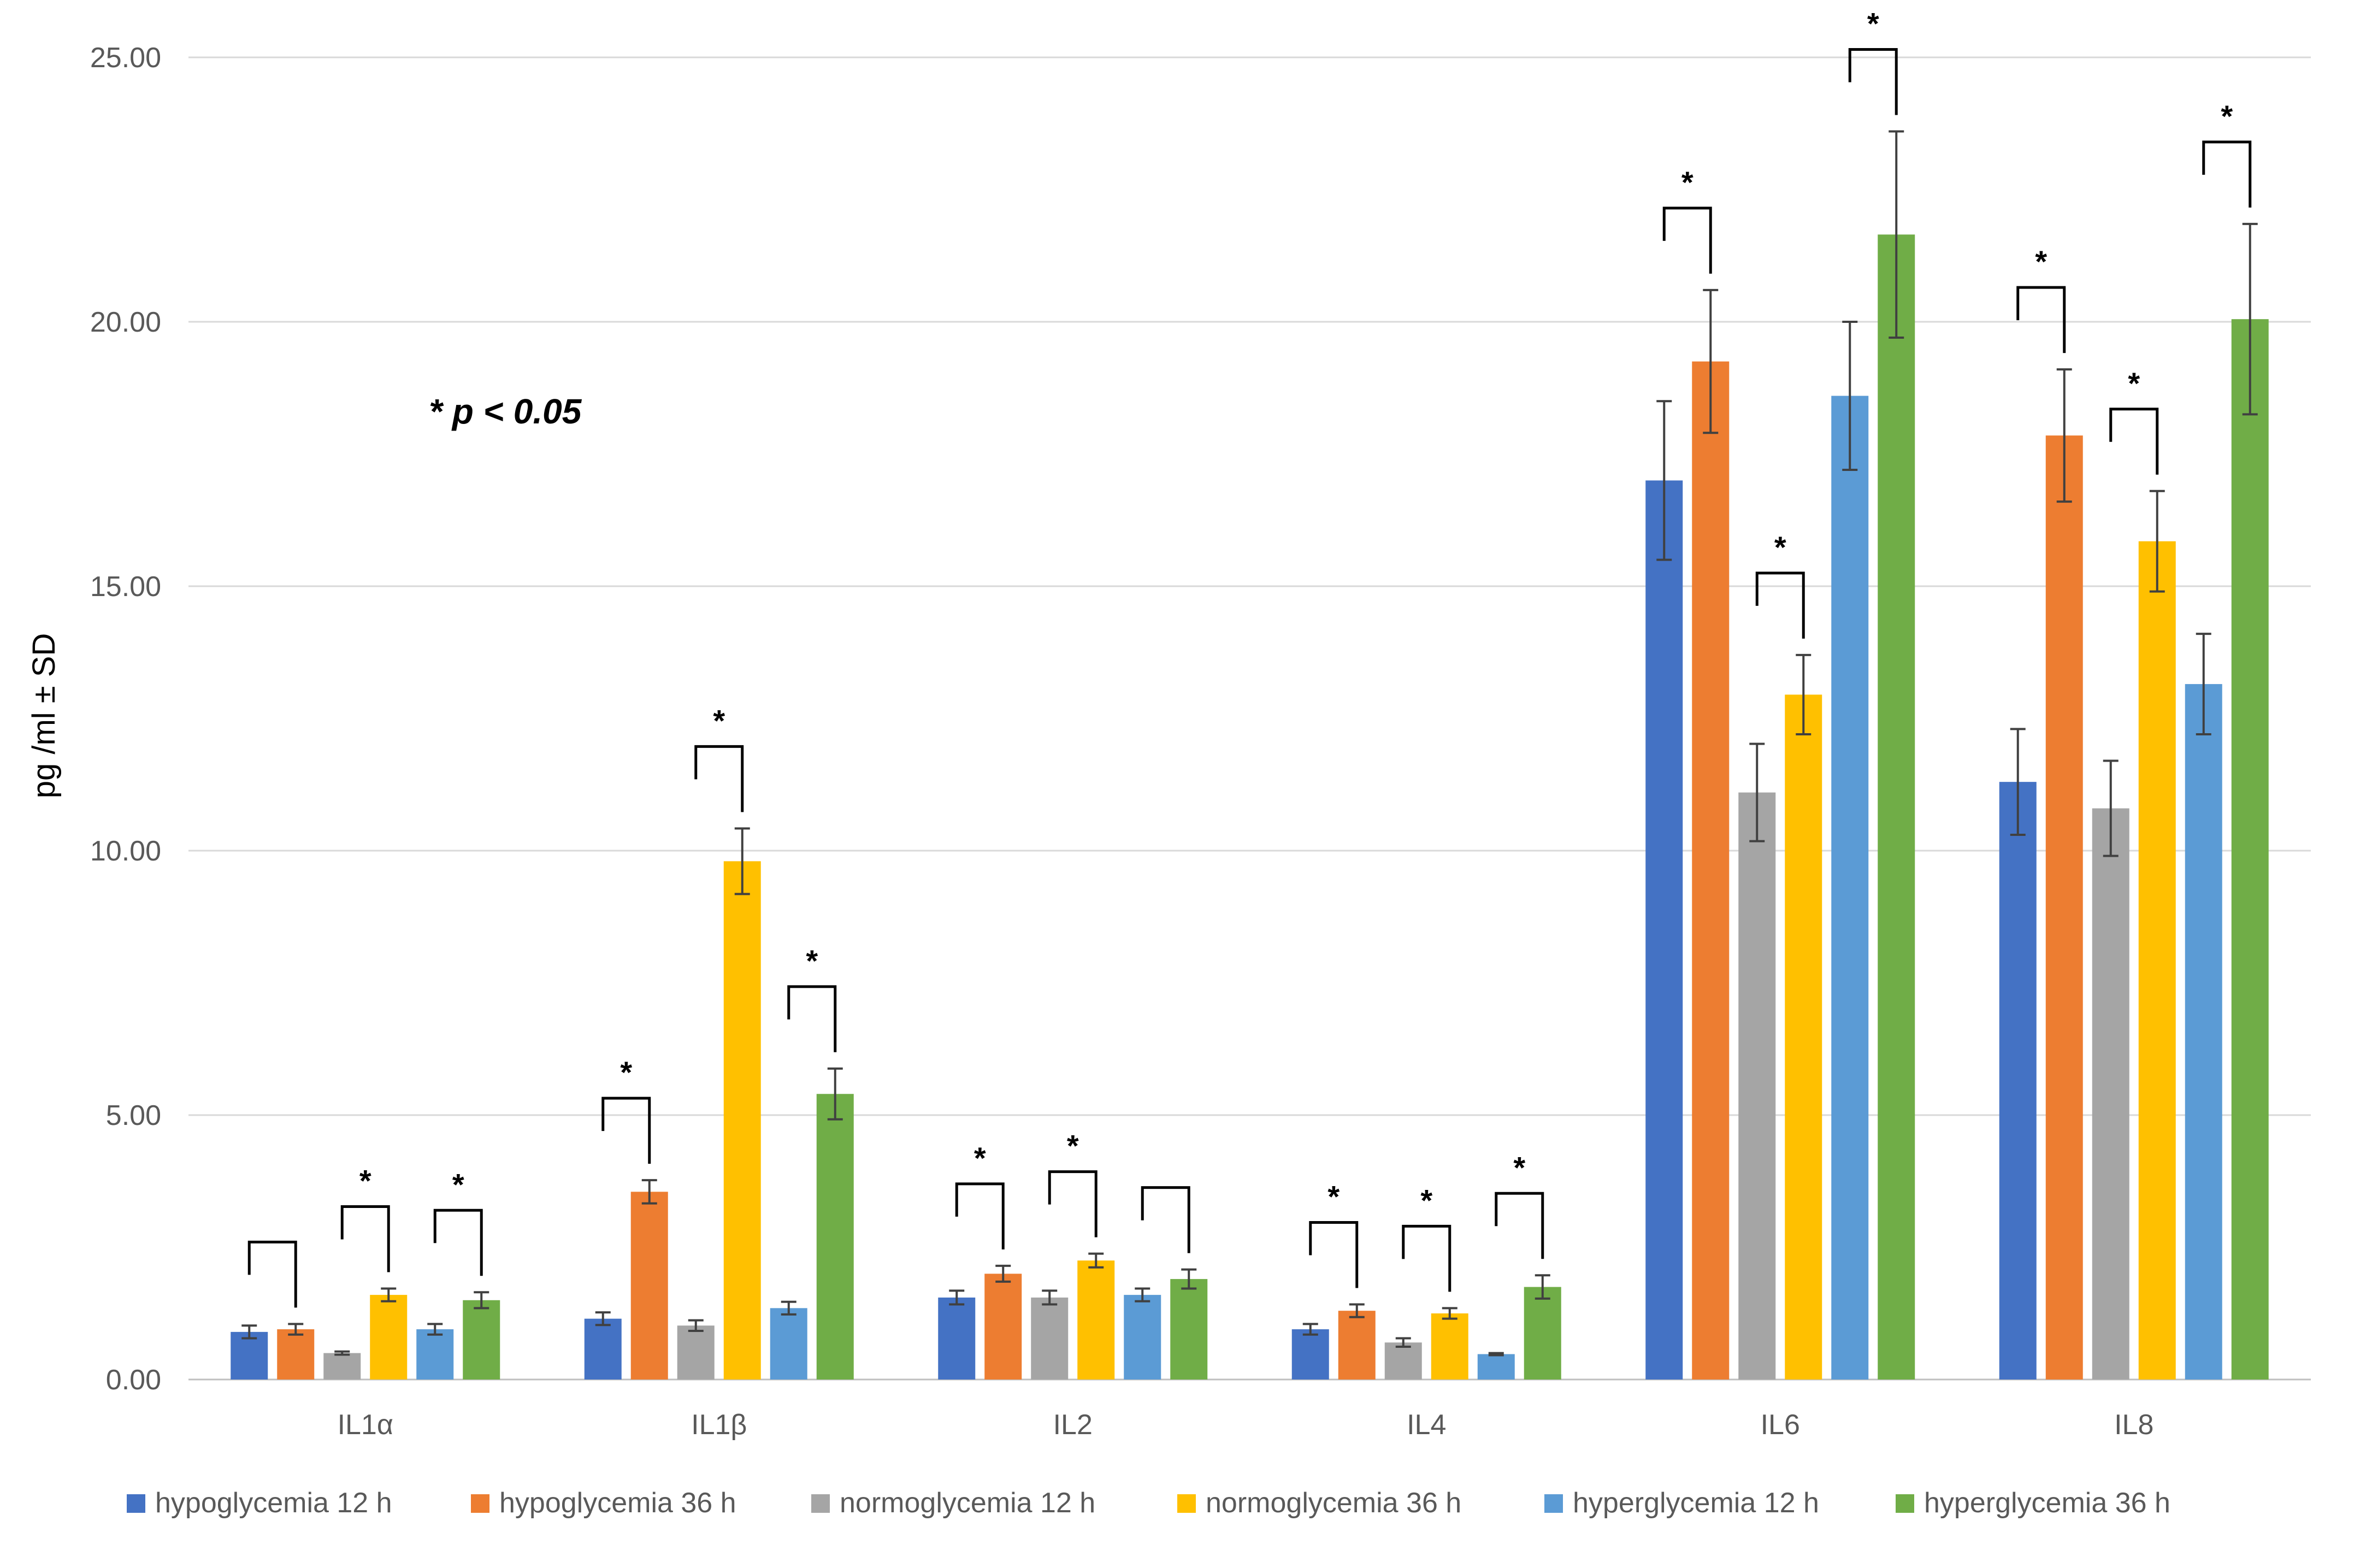 This screenshot has height=1568, width=2372. What do you see at coordinates (1696, 1503) in the screenshot?
I see `legend-label: hyperglycemia 12 h` at bounding box center [1696, 1503].